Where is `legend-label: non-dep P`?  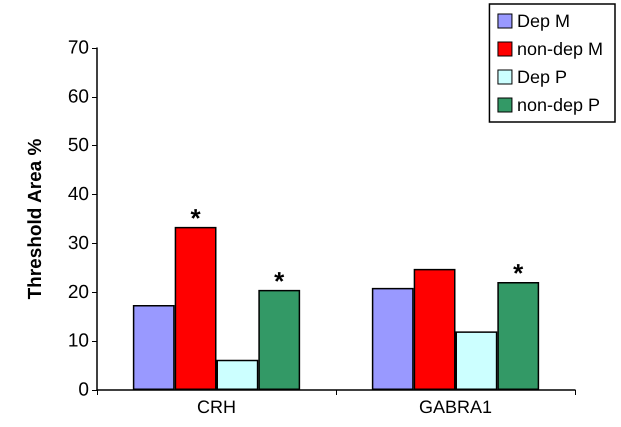
legend-label: non-dep P is located at coordinates (558, 105).